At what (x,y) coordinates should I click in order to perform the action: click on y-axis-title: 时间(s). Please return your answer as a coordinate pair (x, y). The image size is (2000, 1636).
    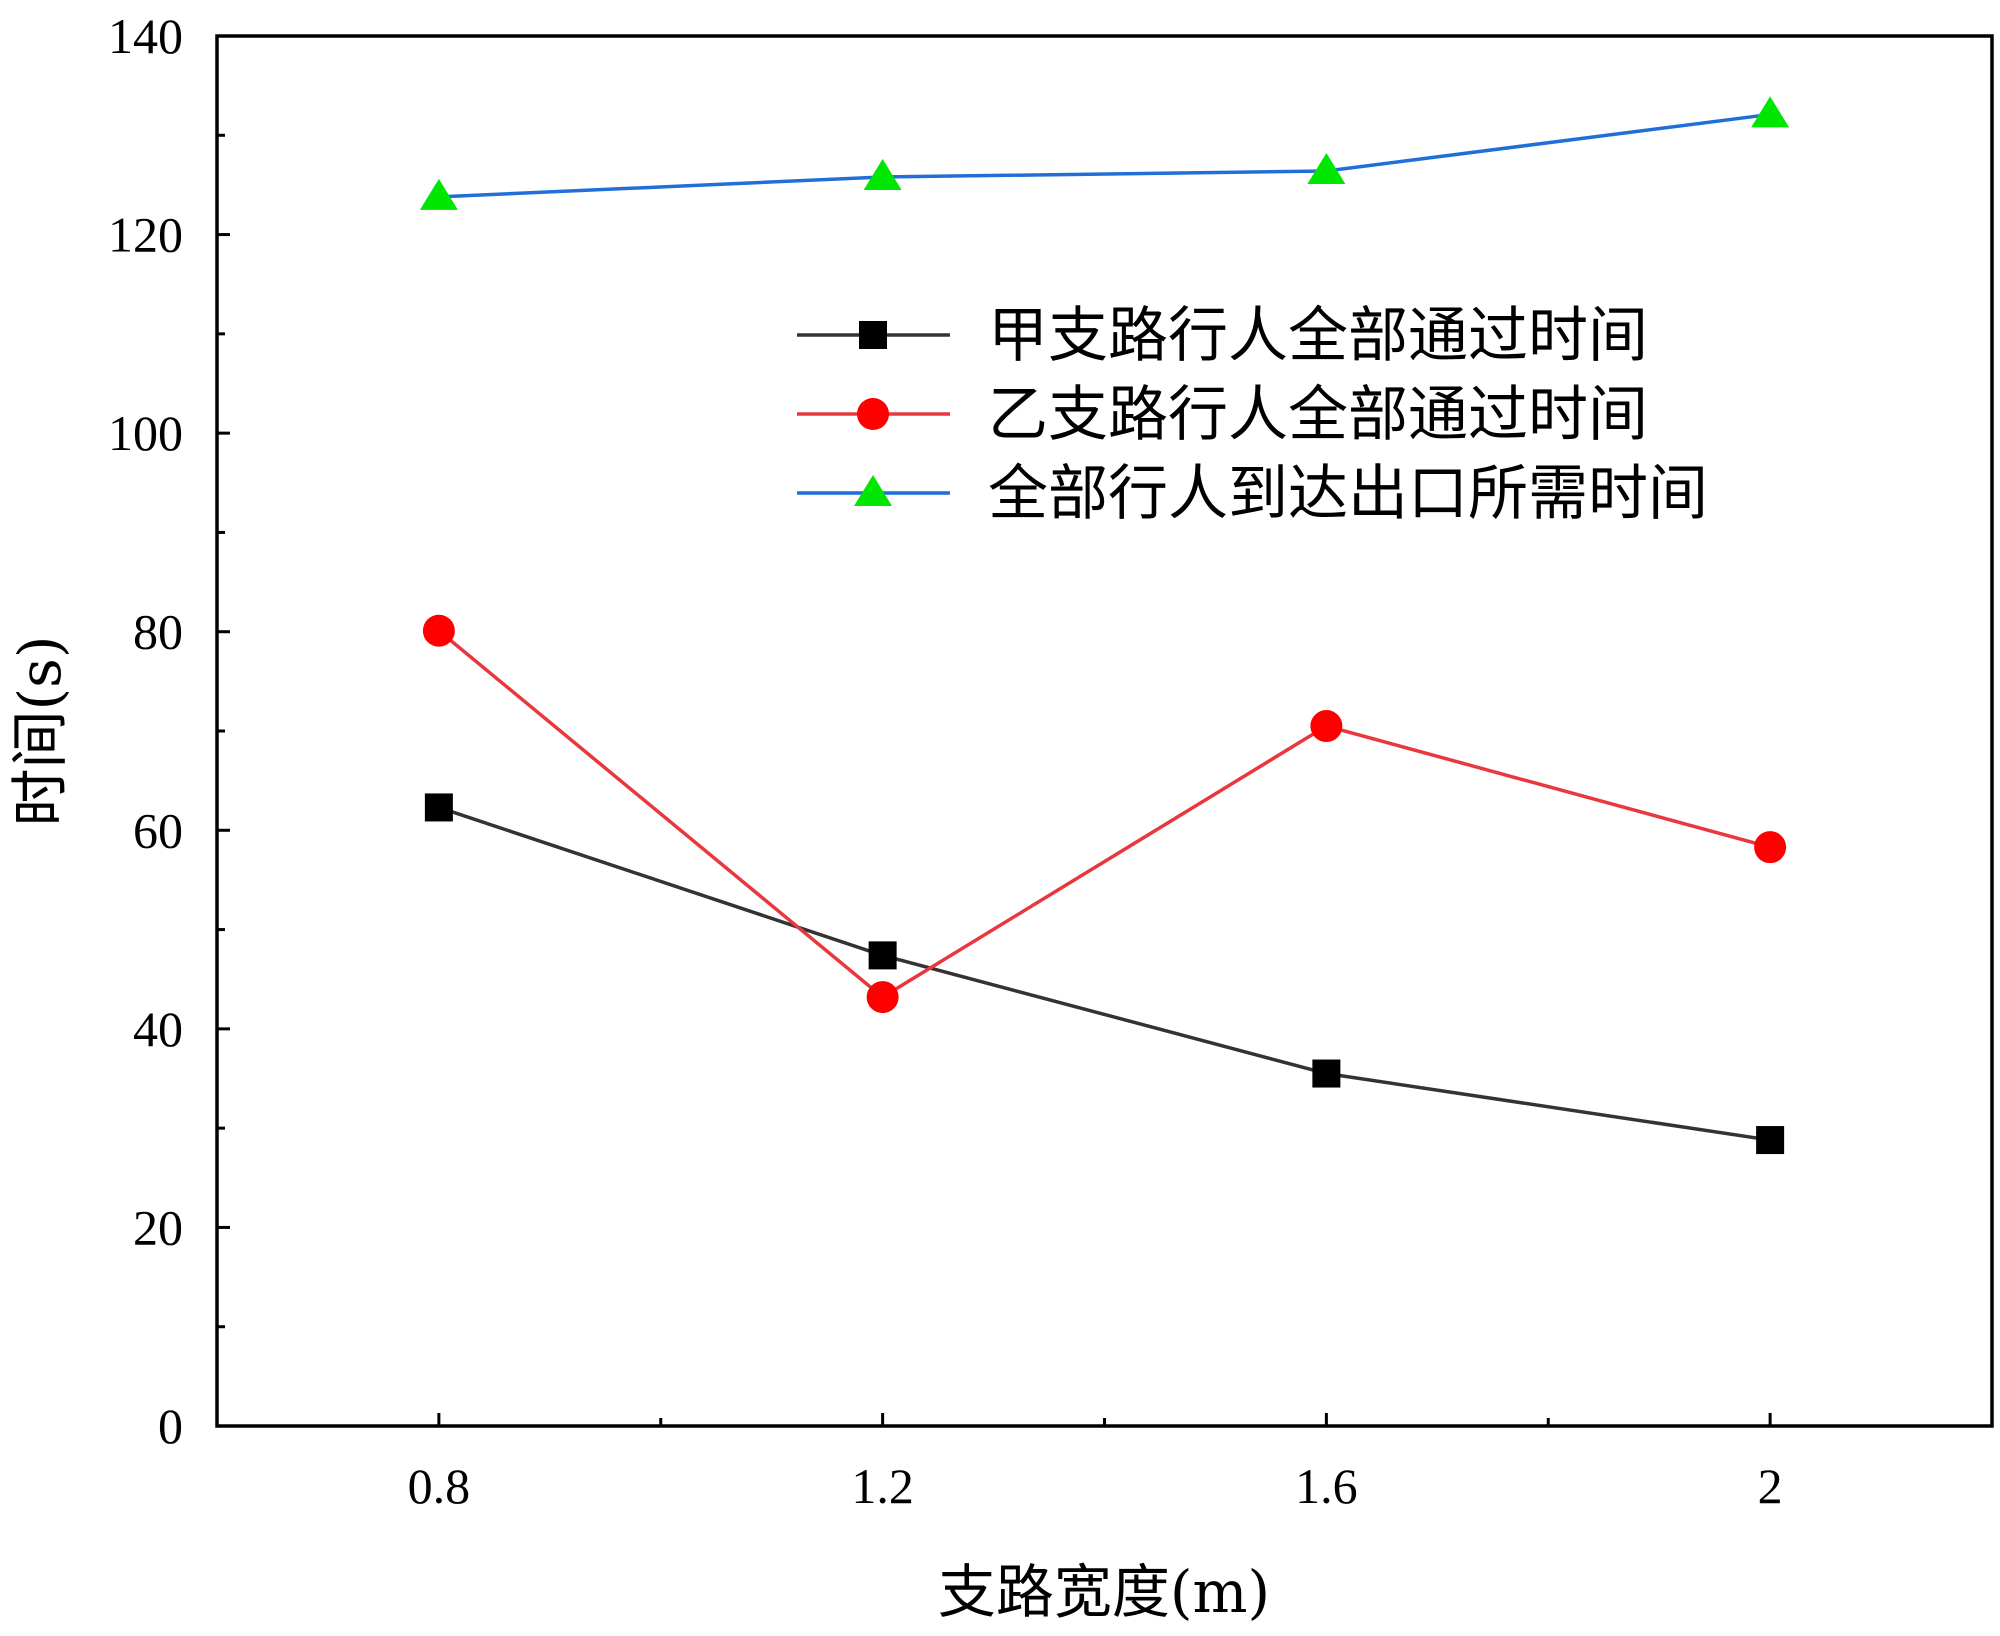
    Looking at the image, I should click on (40, 730).